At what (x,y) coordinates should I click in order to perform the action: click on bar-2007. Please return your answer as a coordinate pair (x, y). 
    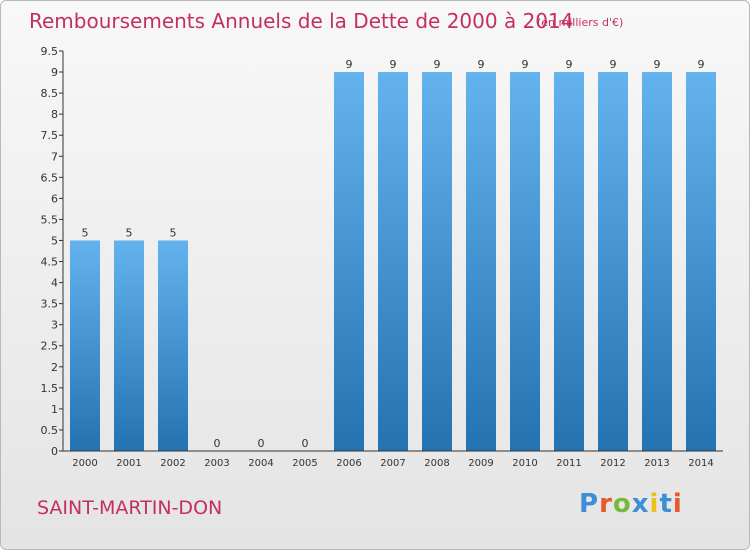
    Looking at the image, I should click on (393, 261).